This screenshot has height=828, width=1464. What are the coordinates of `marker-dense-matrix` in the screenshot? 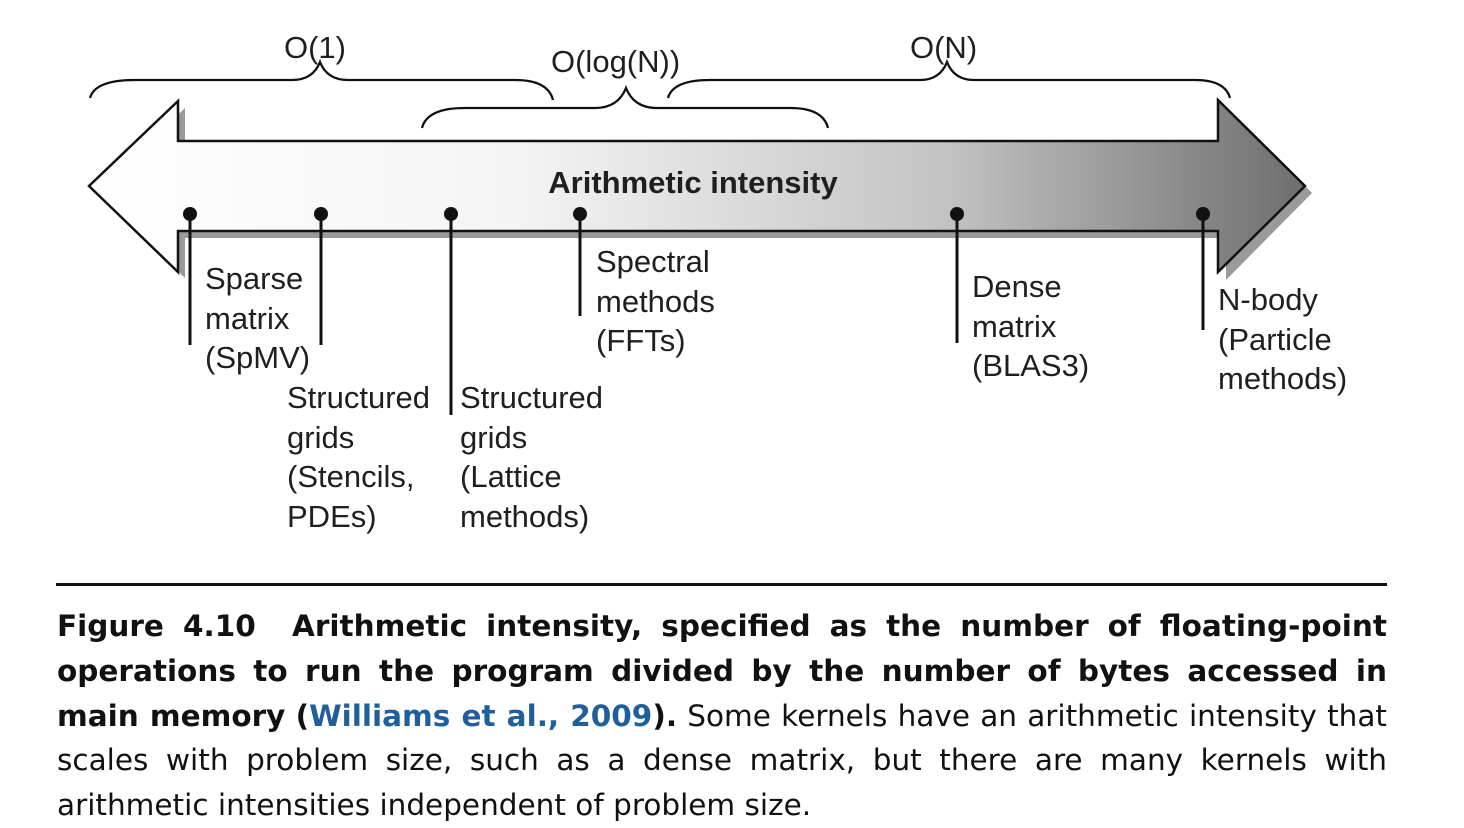 It's located at (957, 275).